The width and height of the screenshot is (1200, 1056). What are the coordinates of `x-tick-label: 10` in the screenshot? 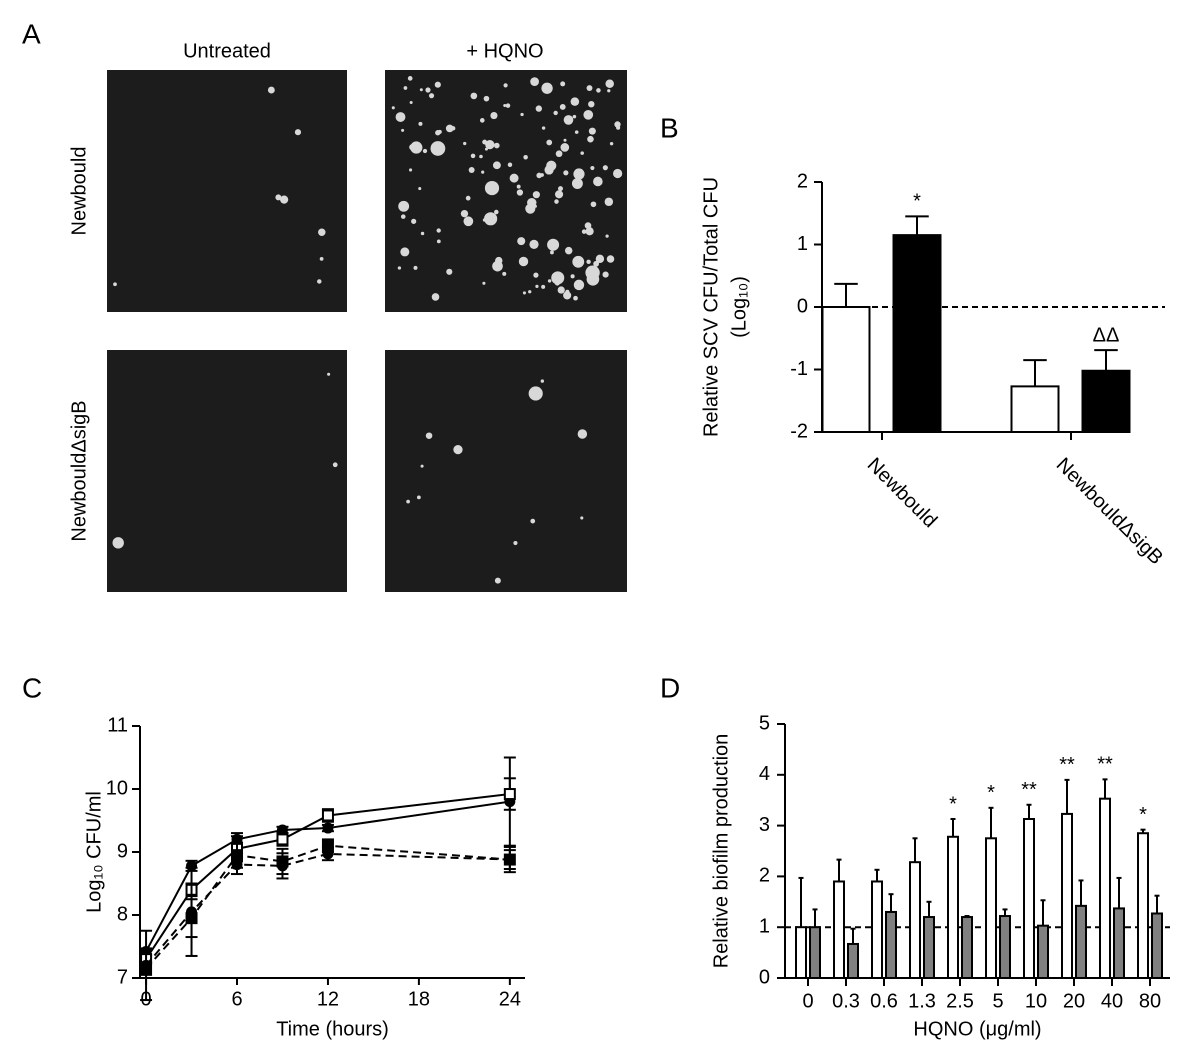 It's located at (1036, 1001).